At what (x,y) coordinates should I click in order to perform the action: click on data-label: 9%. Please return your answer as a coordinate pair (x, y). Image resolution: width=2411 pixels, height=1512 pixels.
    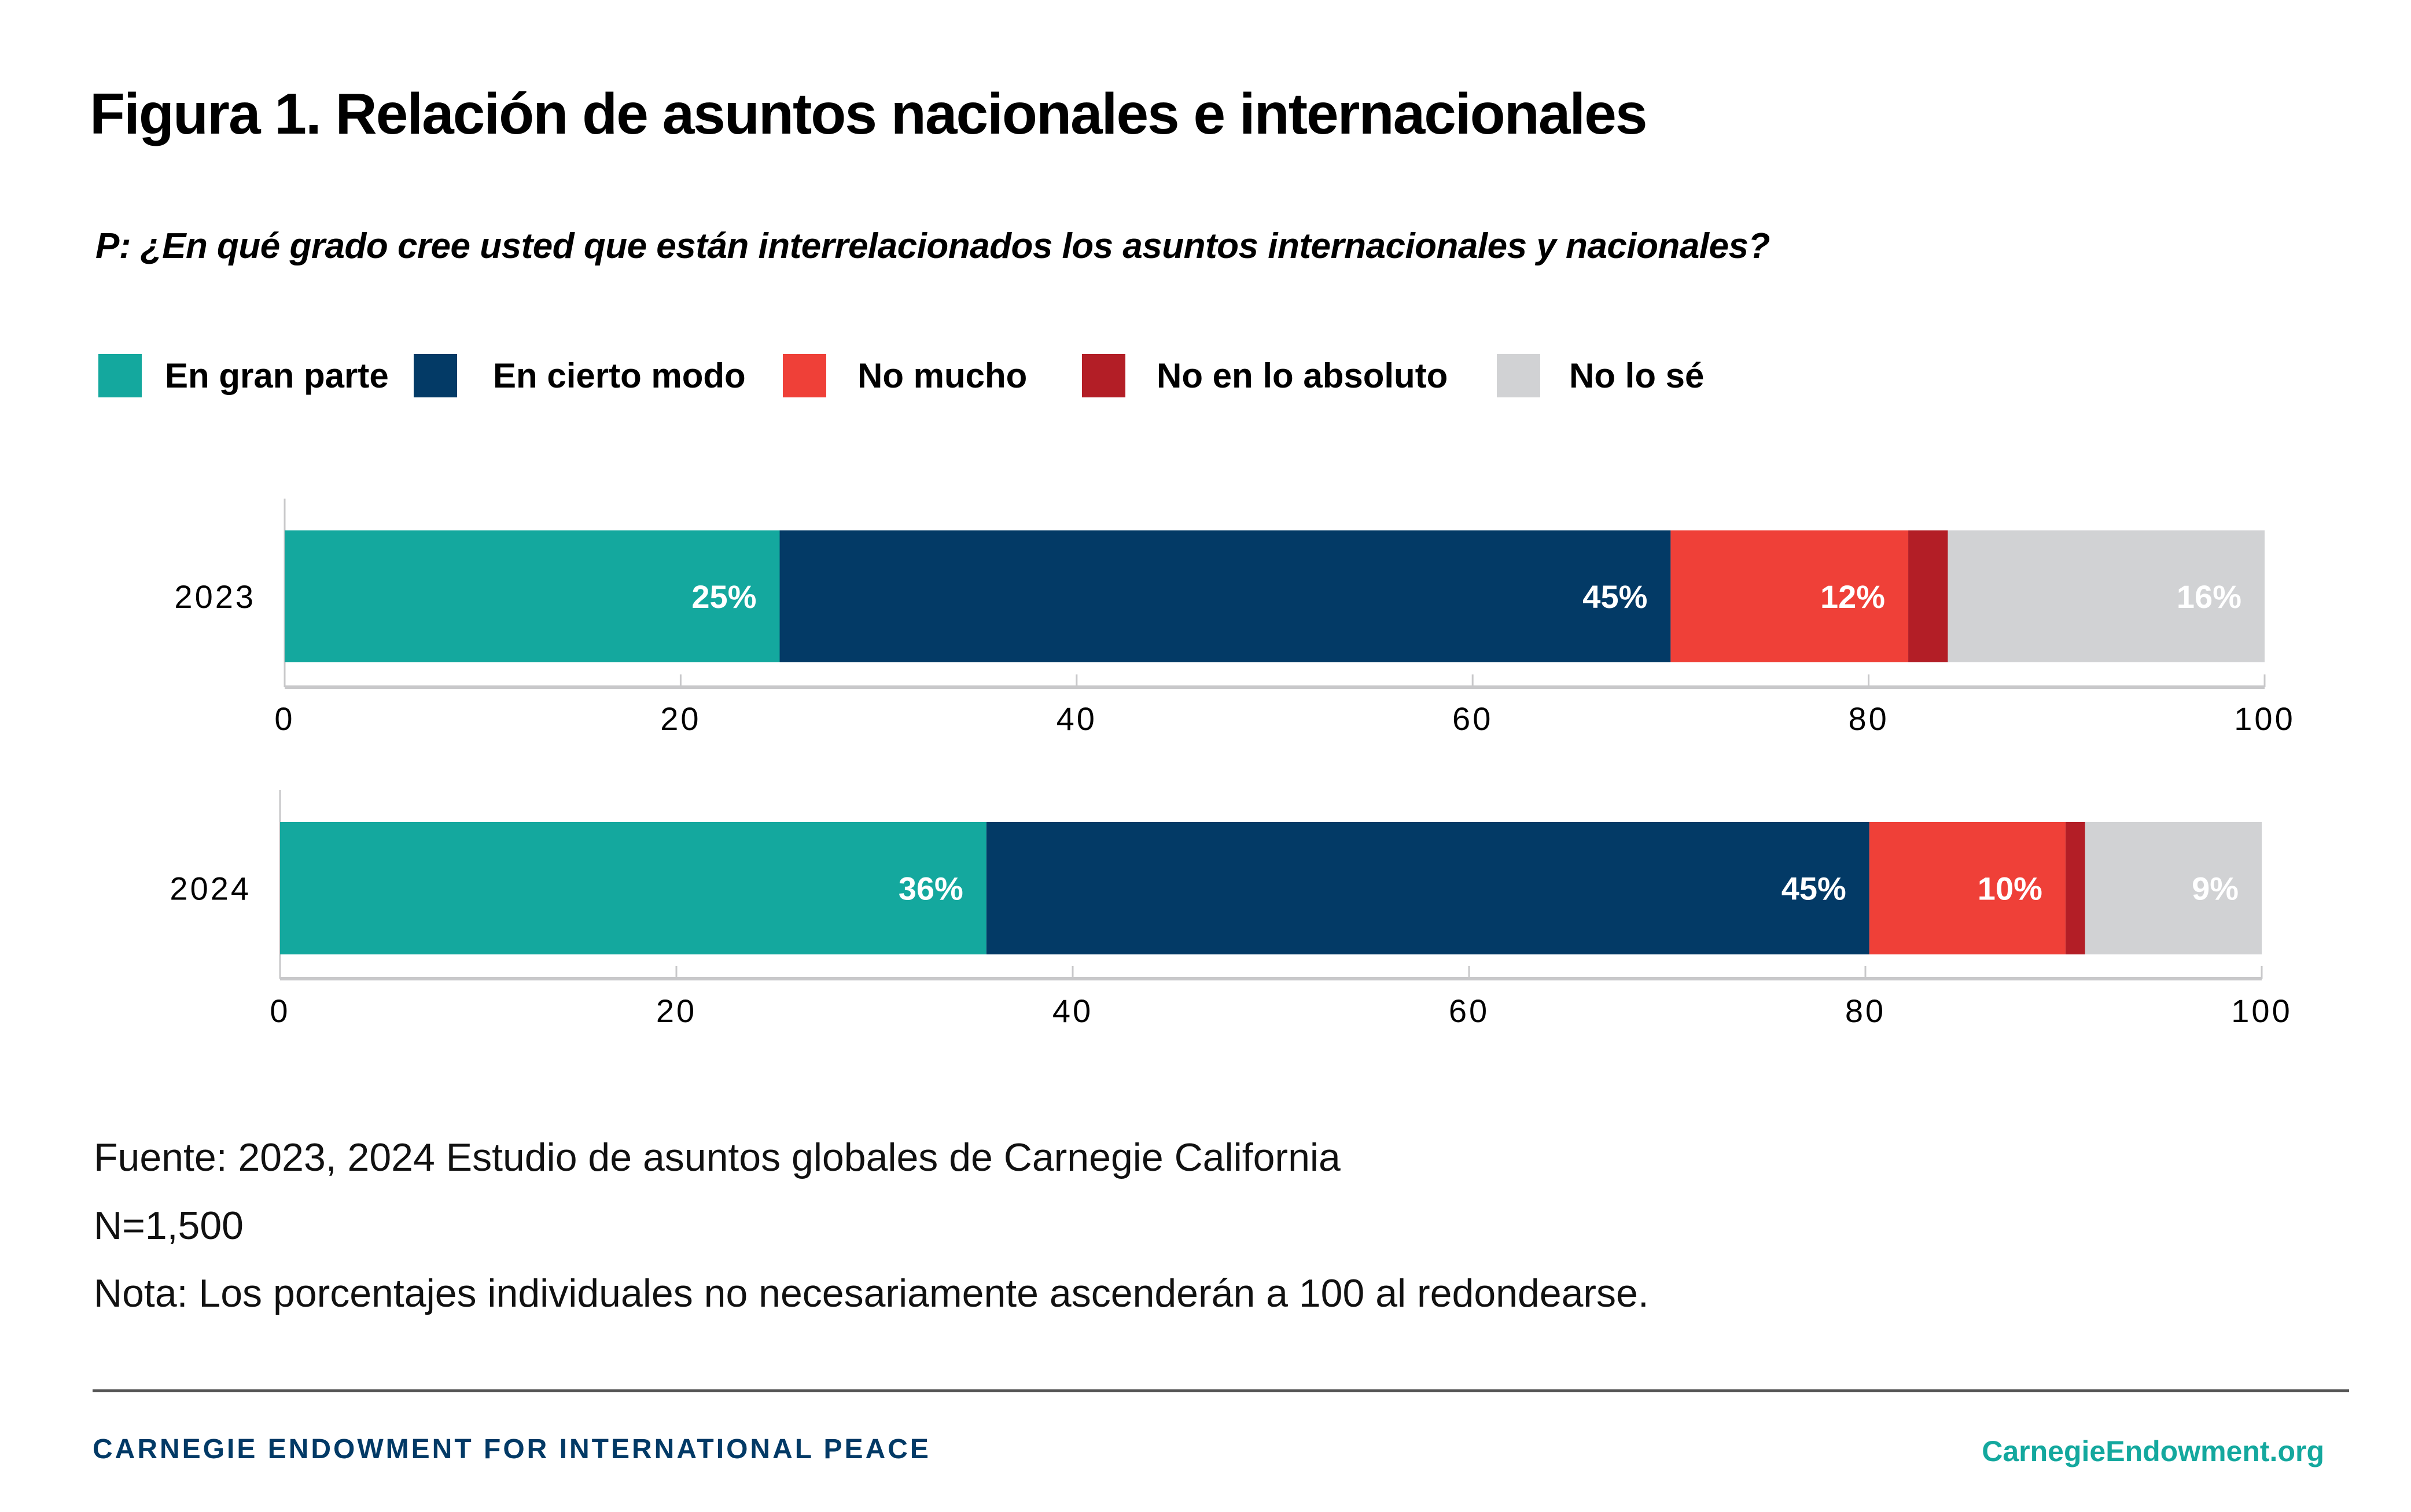
    Looking at the image, I should click on (2215, 889).